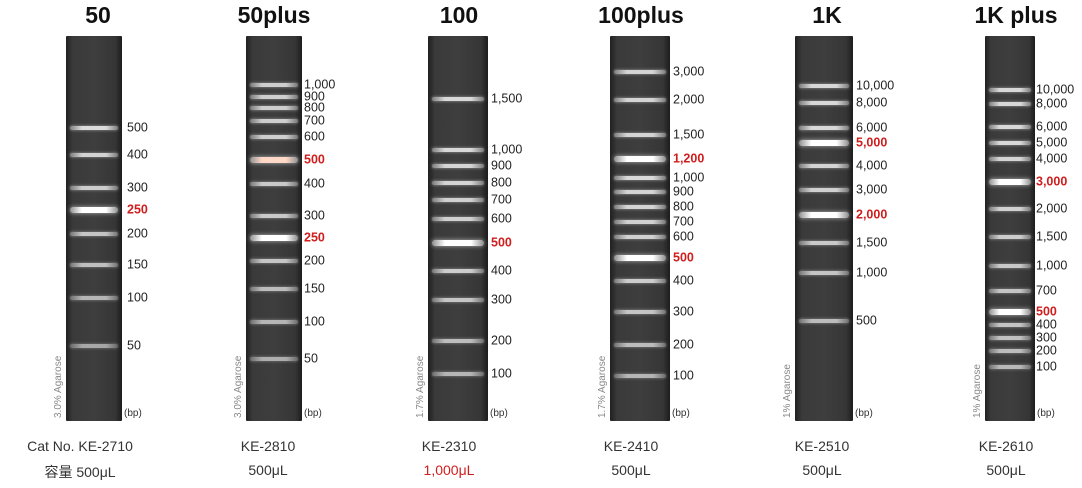 This screenshot has width=1082, height=488. I want to click on band-size-label: 150, so click(137, 264).